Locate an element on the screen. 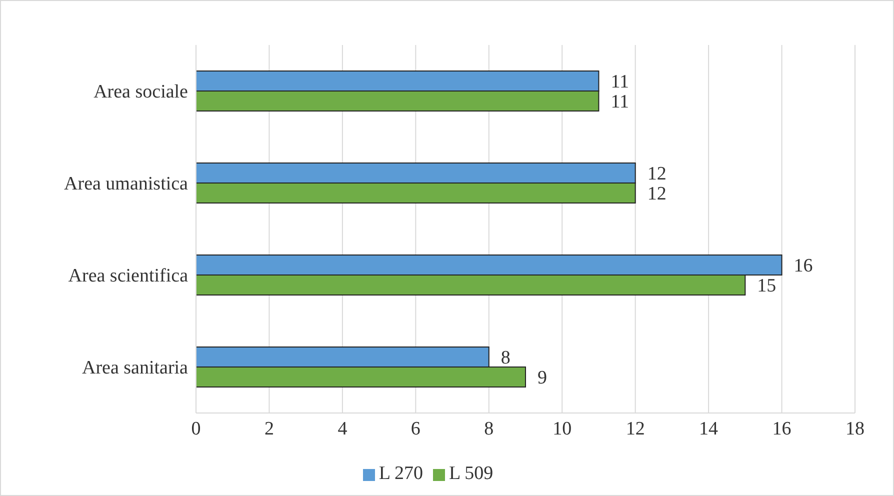 Image resolution: width=894 pixels, height=496 pixels. legend-label: L 270 is located at coordinates (400, 473).